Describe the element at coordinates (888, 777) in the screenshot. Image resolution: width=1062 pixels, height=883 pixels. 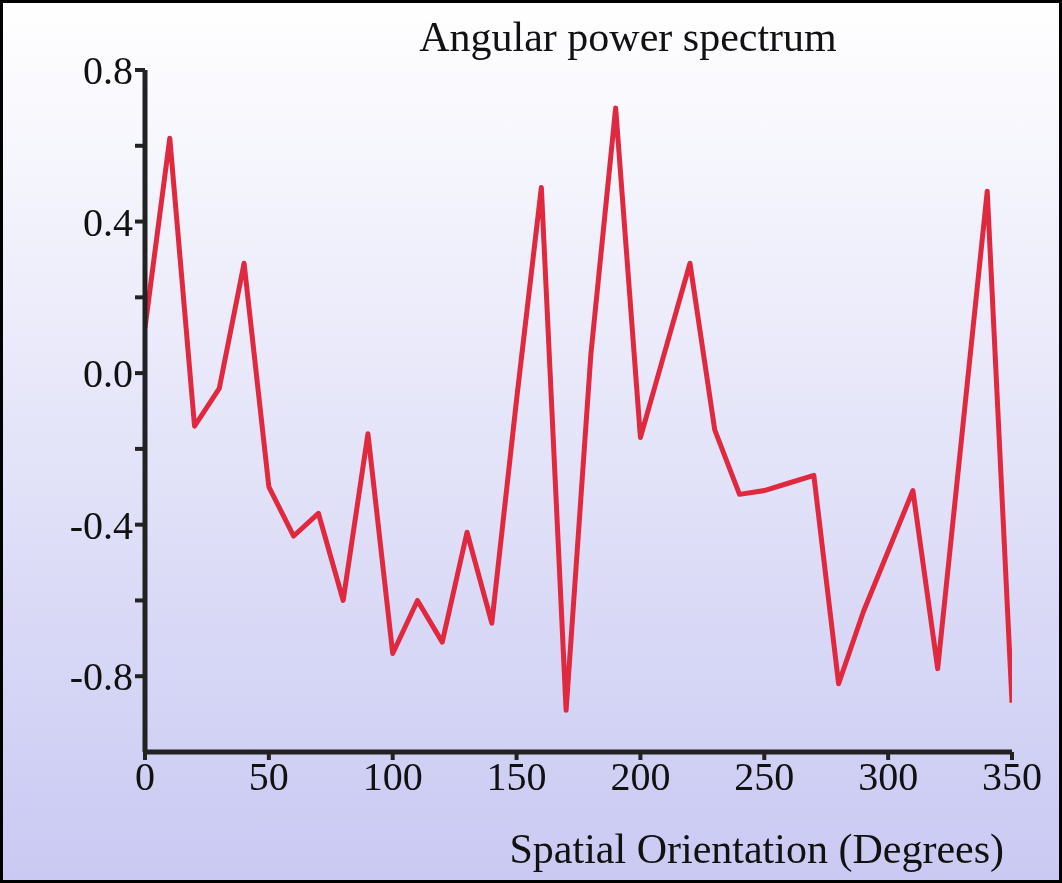
I see `x-tick-label: 300` at that location.